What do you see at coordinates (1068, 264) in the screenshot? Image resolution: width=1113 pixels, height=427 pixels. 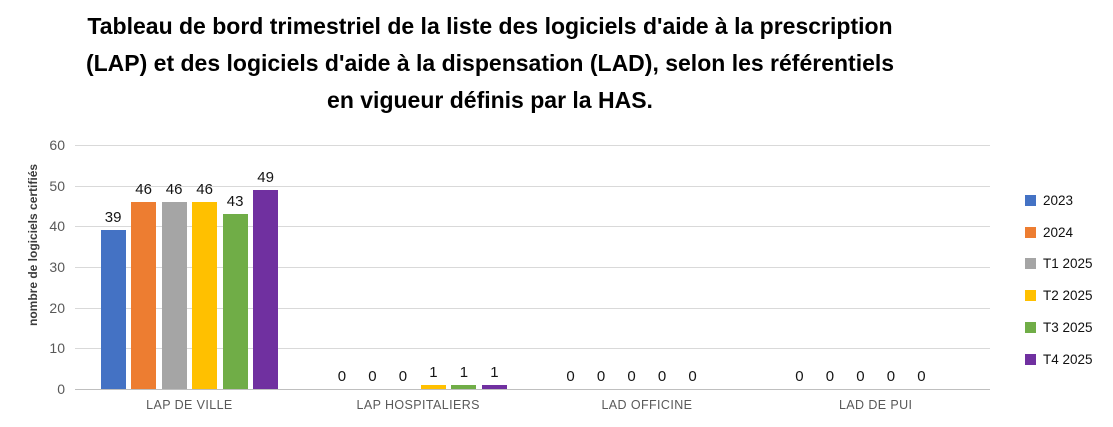 I see `legend-label: T1 2025` at bounding box center [1068, 264].